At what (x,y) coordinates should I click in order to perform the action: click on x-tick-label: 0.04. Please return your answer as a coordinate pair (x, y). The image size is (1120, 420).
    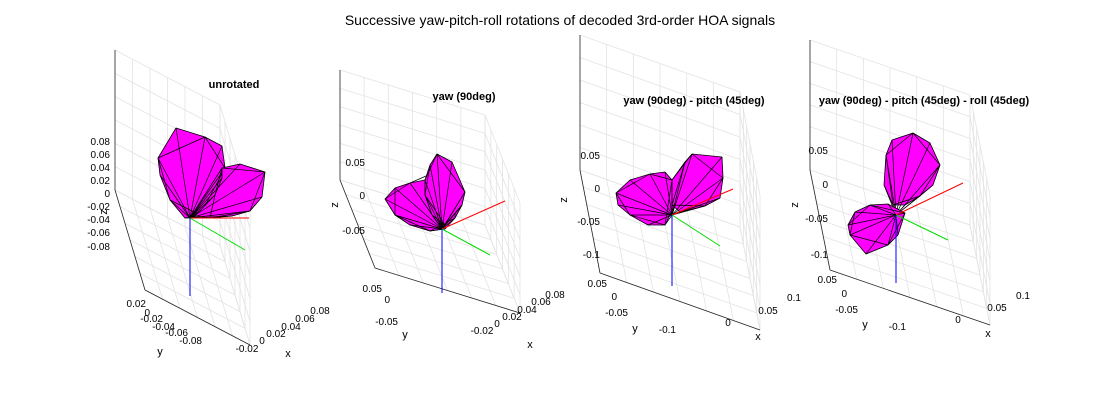
    Looking at the image, I should click on (527, 310).